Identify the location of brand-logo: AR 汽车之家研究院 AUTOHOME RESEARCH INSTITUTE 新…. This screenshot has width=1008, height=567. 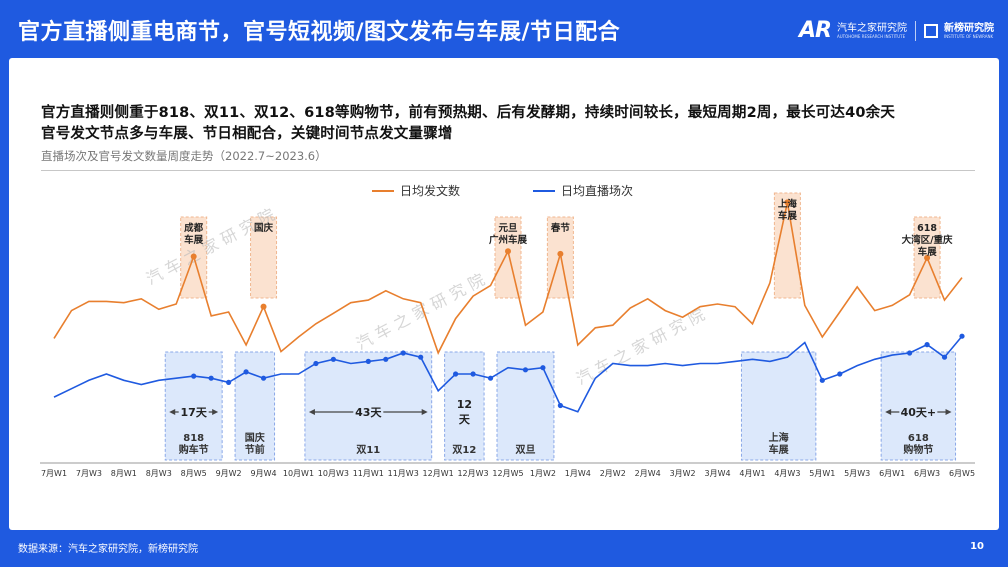
(896, 30).